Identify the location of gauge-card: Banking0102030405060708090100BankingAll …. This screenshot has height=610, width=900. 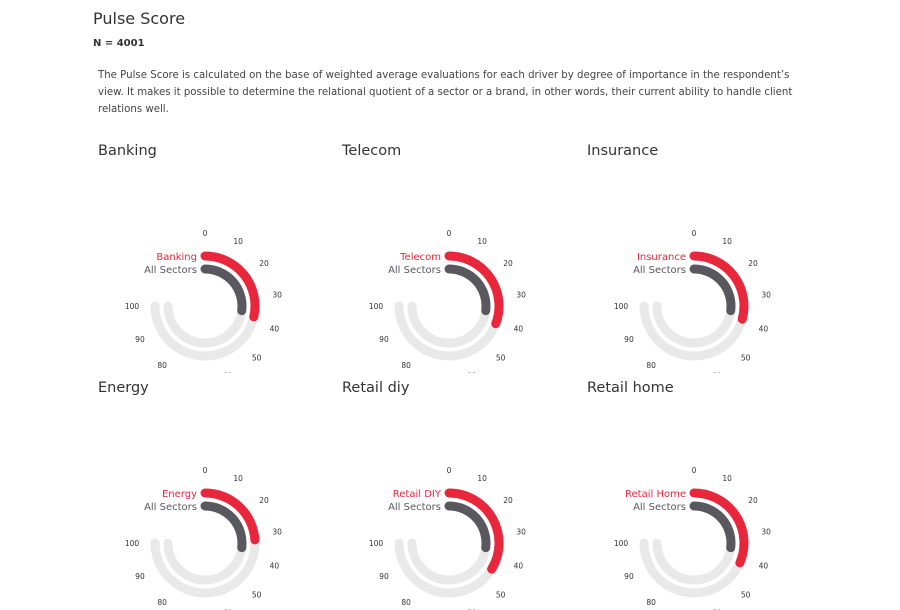
(213, 258).